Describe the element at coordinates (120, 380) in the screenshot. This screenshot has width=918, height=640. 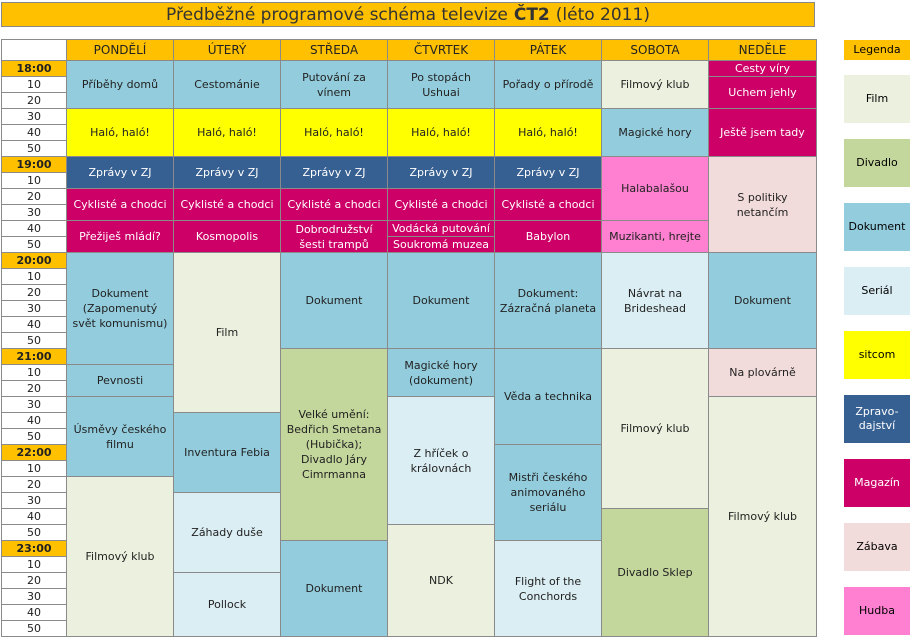
I see `program-block: Pevnosti` at that location.